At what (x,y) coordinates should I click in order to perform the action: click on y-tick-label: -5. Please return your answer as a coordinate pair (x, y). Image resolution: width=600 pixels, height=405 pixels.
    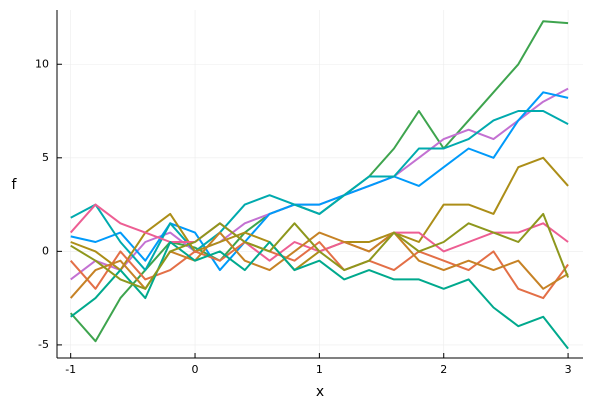
    Looking at the image, I should click on (43, 344).